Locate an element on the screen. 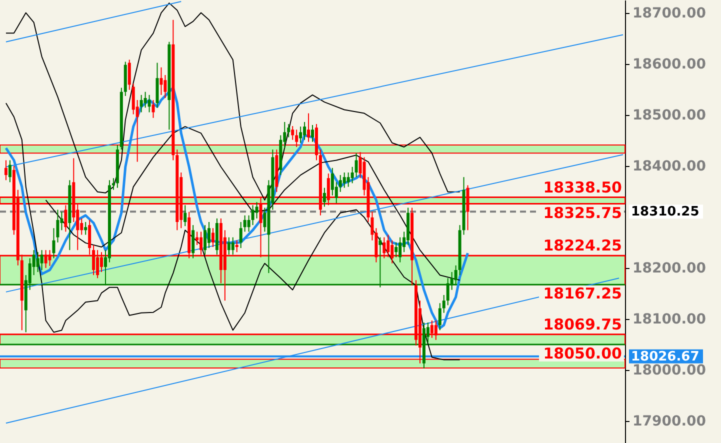 This screenshot has width=721, height=443. ref-line-label: 18026.67 is located at coordinates (665, 356).